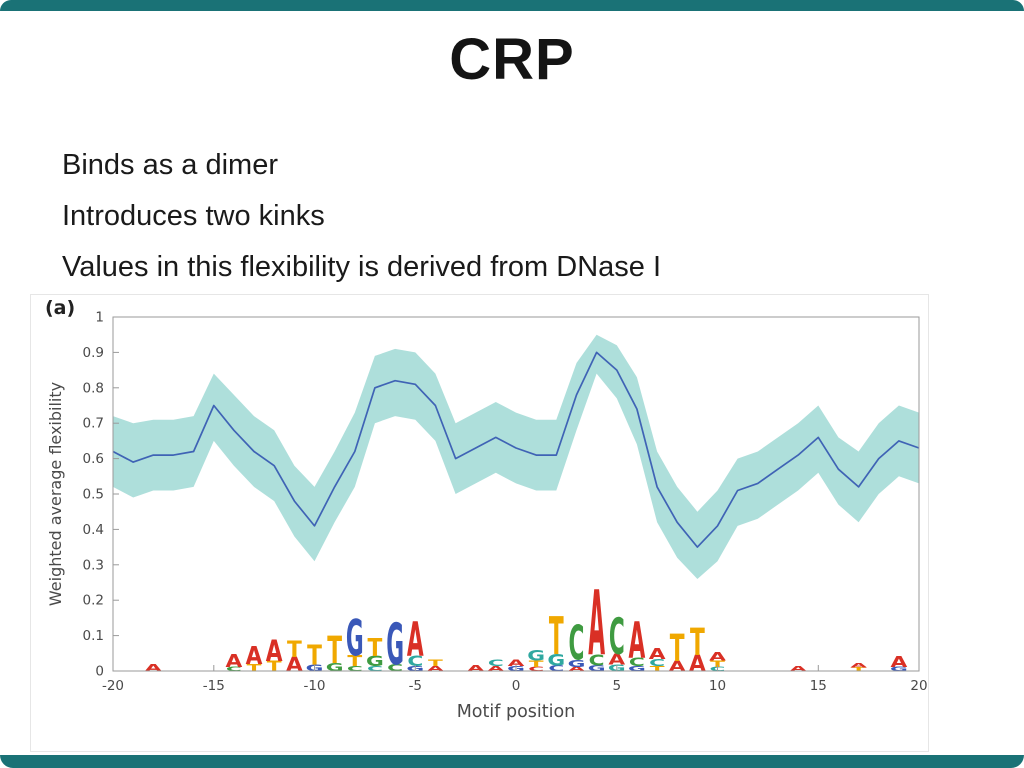 The height and width of the screenshot is (768, 1024). Describe the element at coordinates (314, 686) in the screenshot. I see `x-tick-label: -10` at that location.